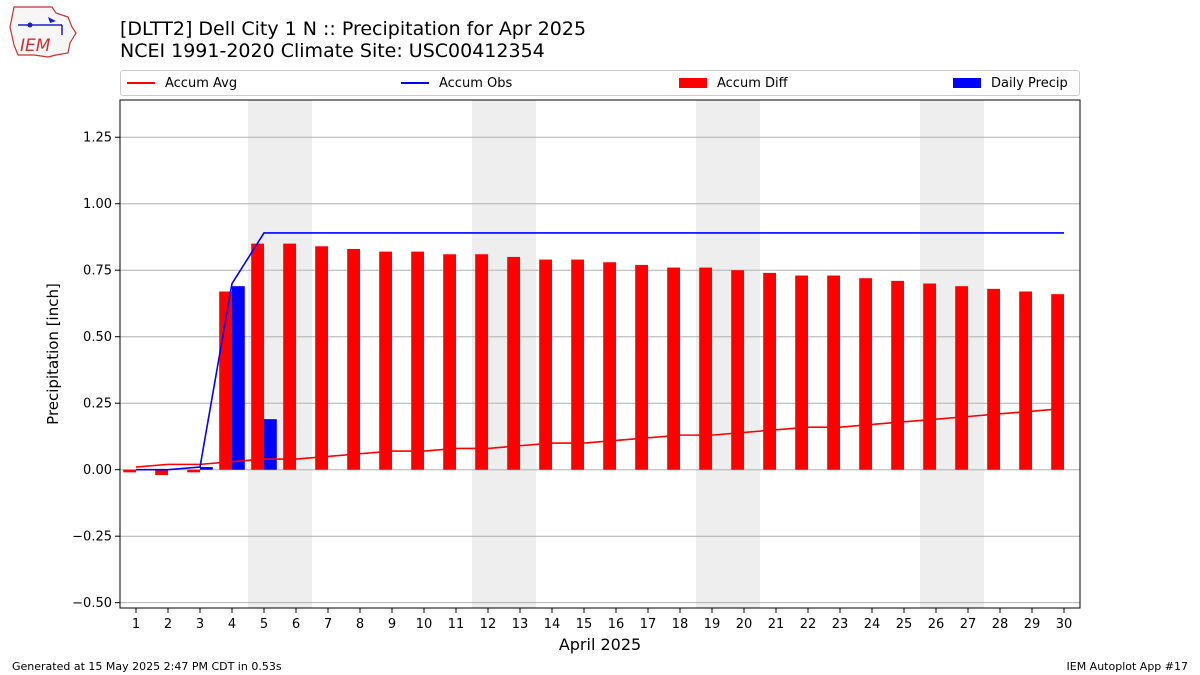 The height and width of the screenshot is (675, 1200). I want to click on y-tick-label: −0.25, so click(92, 537).